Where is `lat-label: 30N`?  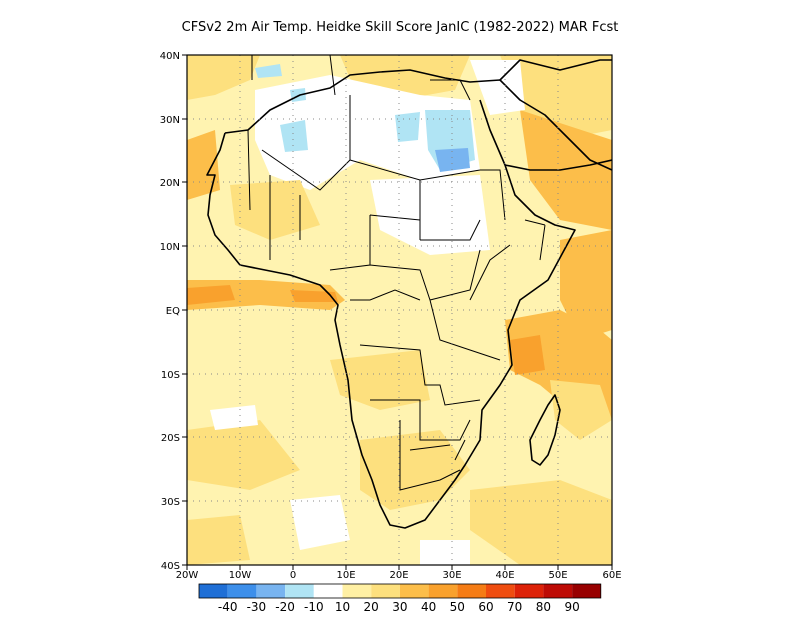
lat-label: 30N is located at coordinates (170, 120).